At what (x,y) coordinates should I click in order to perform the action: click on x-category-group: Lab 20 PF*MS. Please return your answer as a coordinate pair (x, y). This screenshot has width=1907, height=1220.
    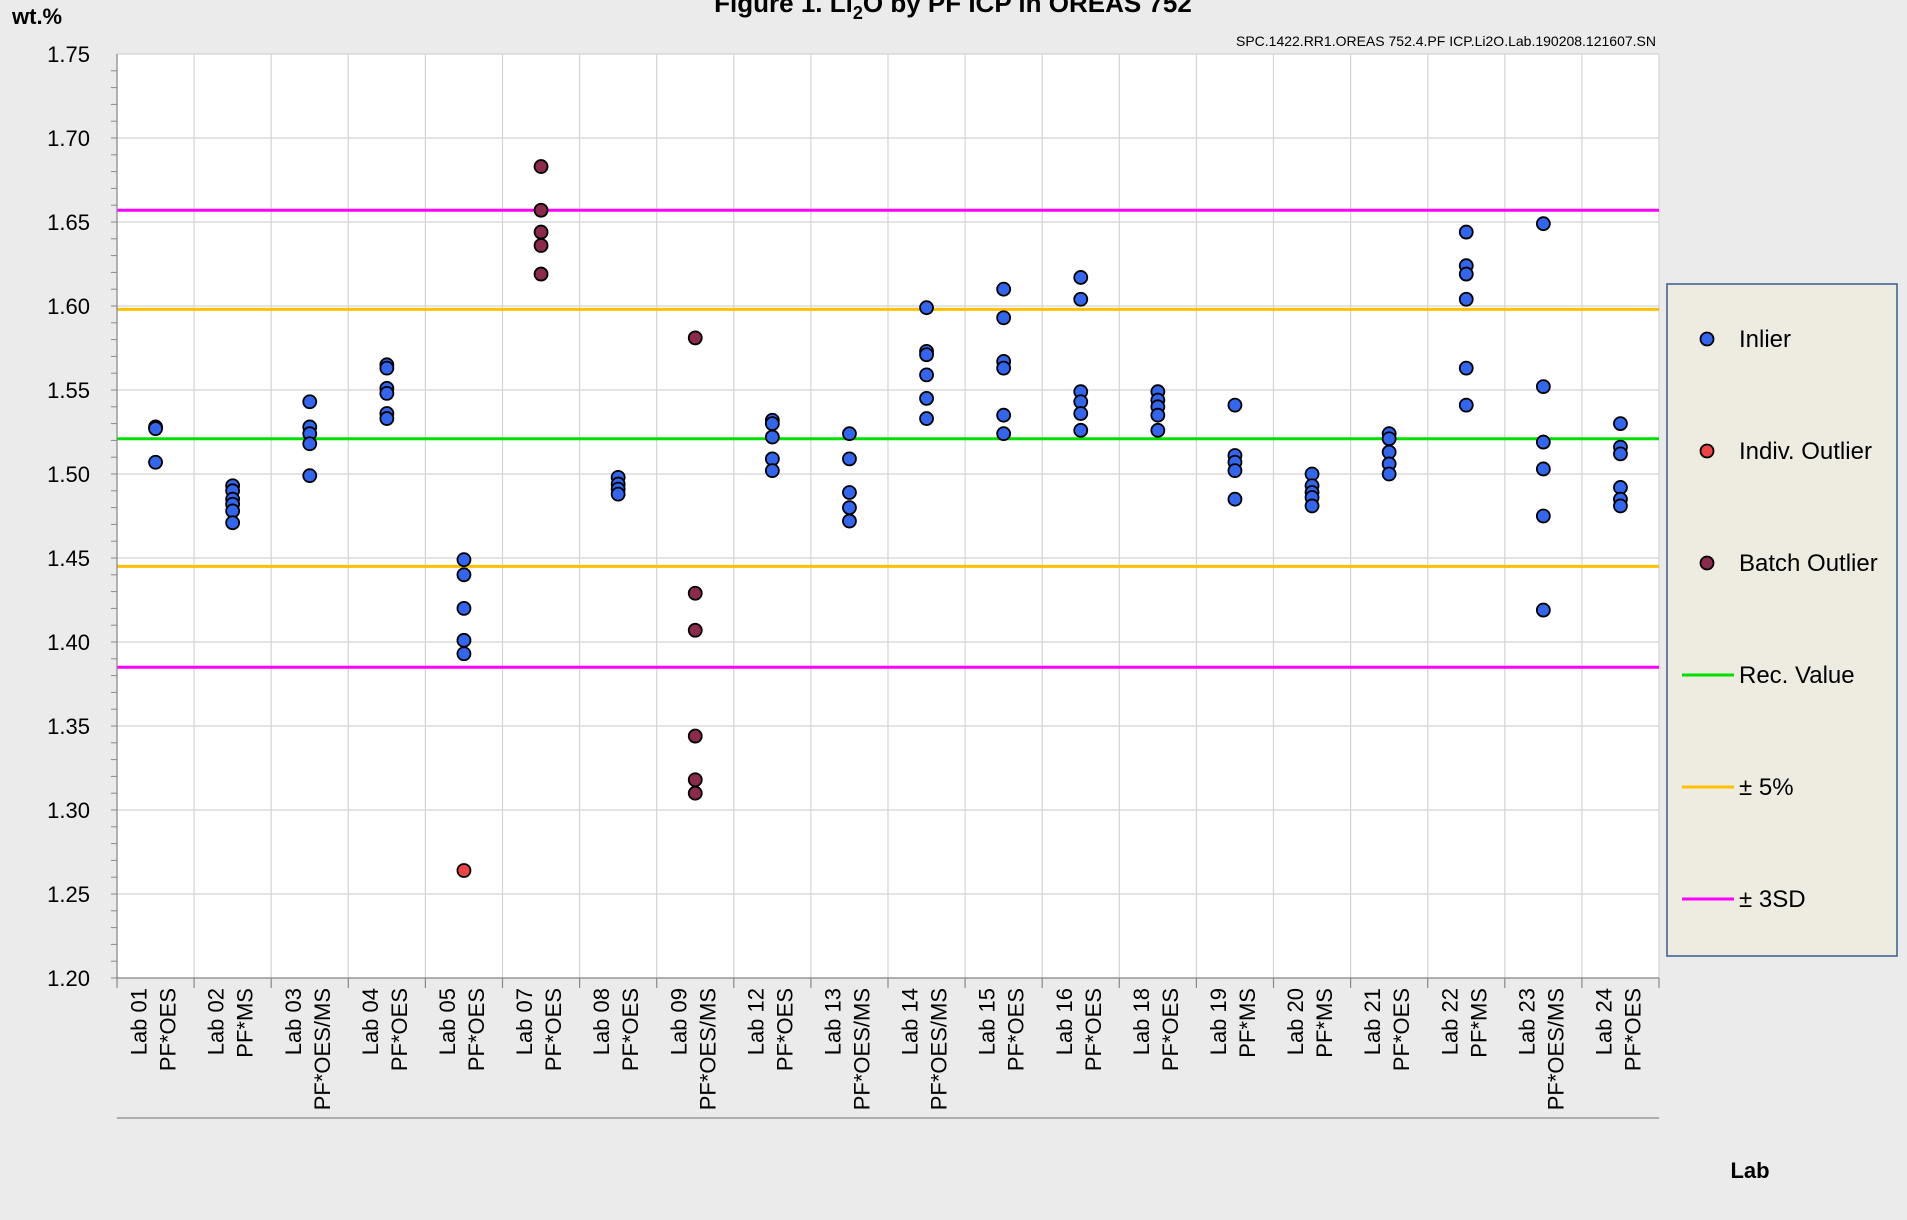
    Looking at the image, I should click on (1310, 1023).